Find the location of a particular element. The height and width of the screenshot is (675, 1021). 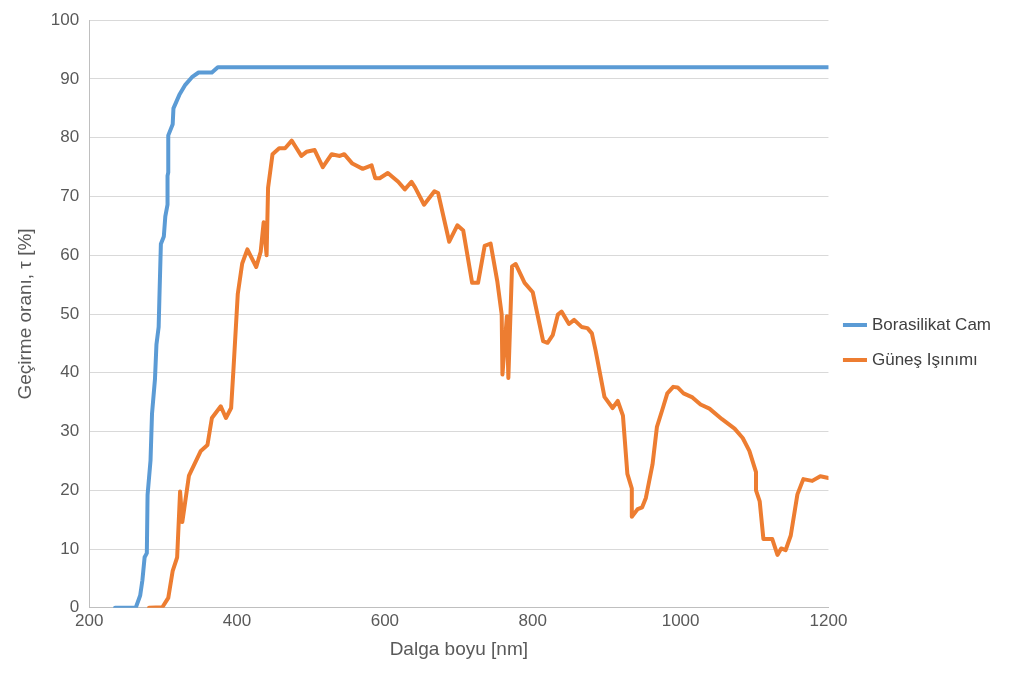

x-tick-label: 400 is located at coordinates (237, 620).